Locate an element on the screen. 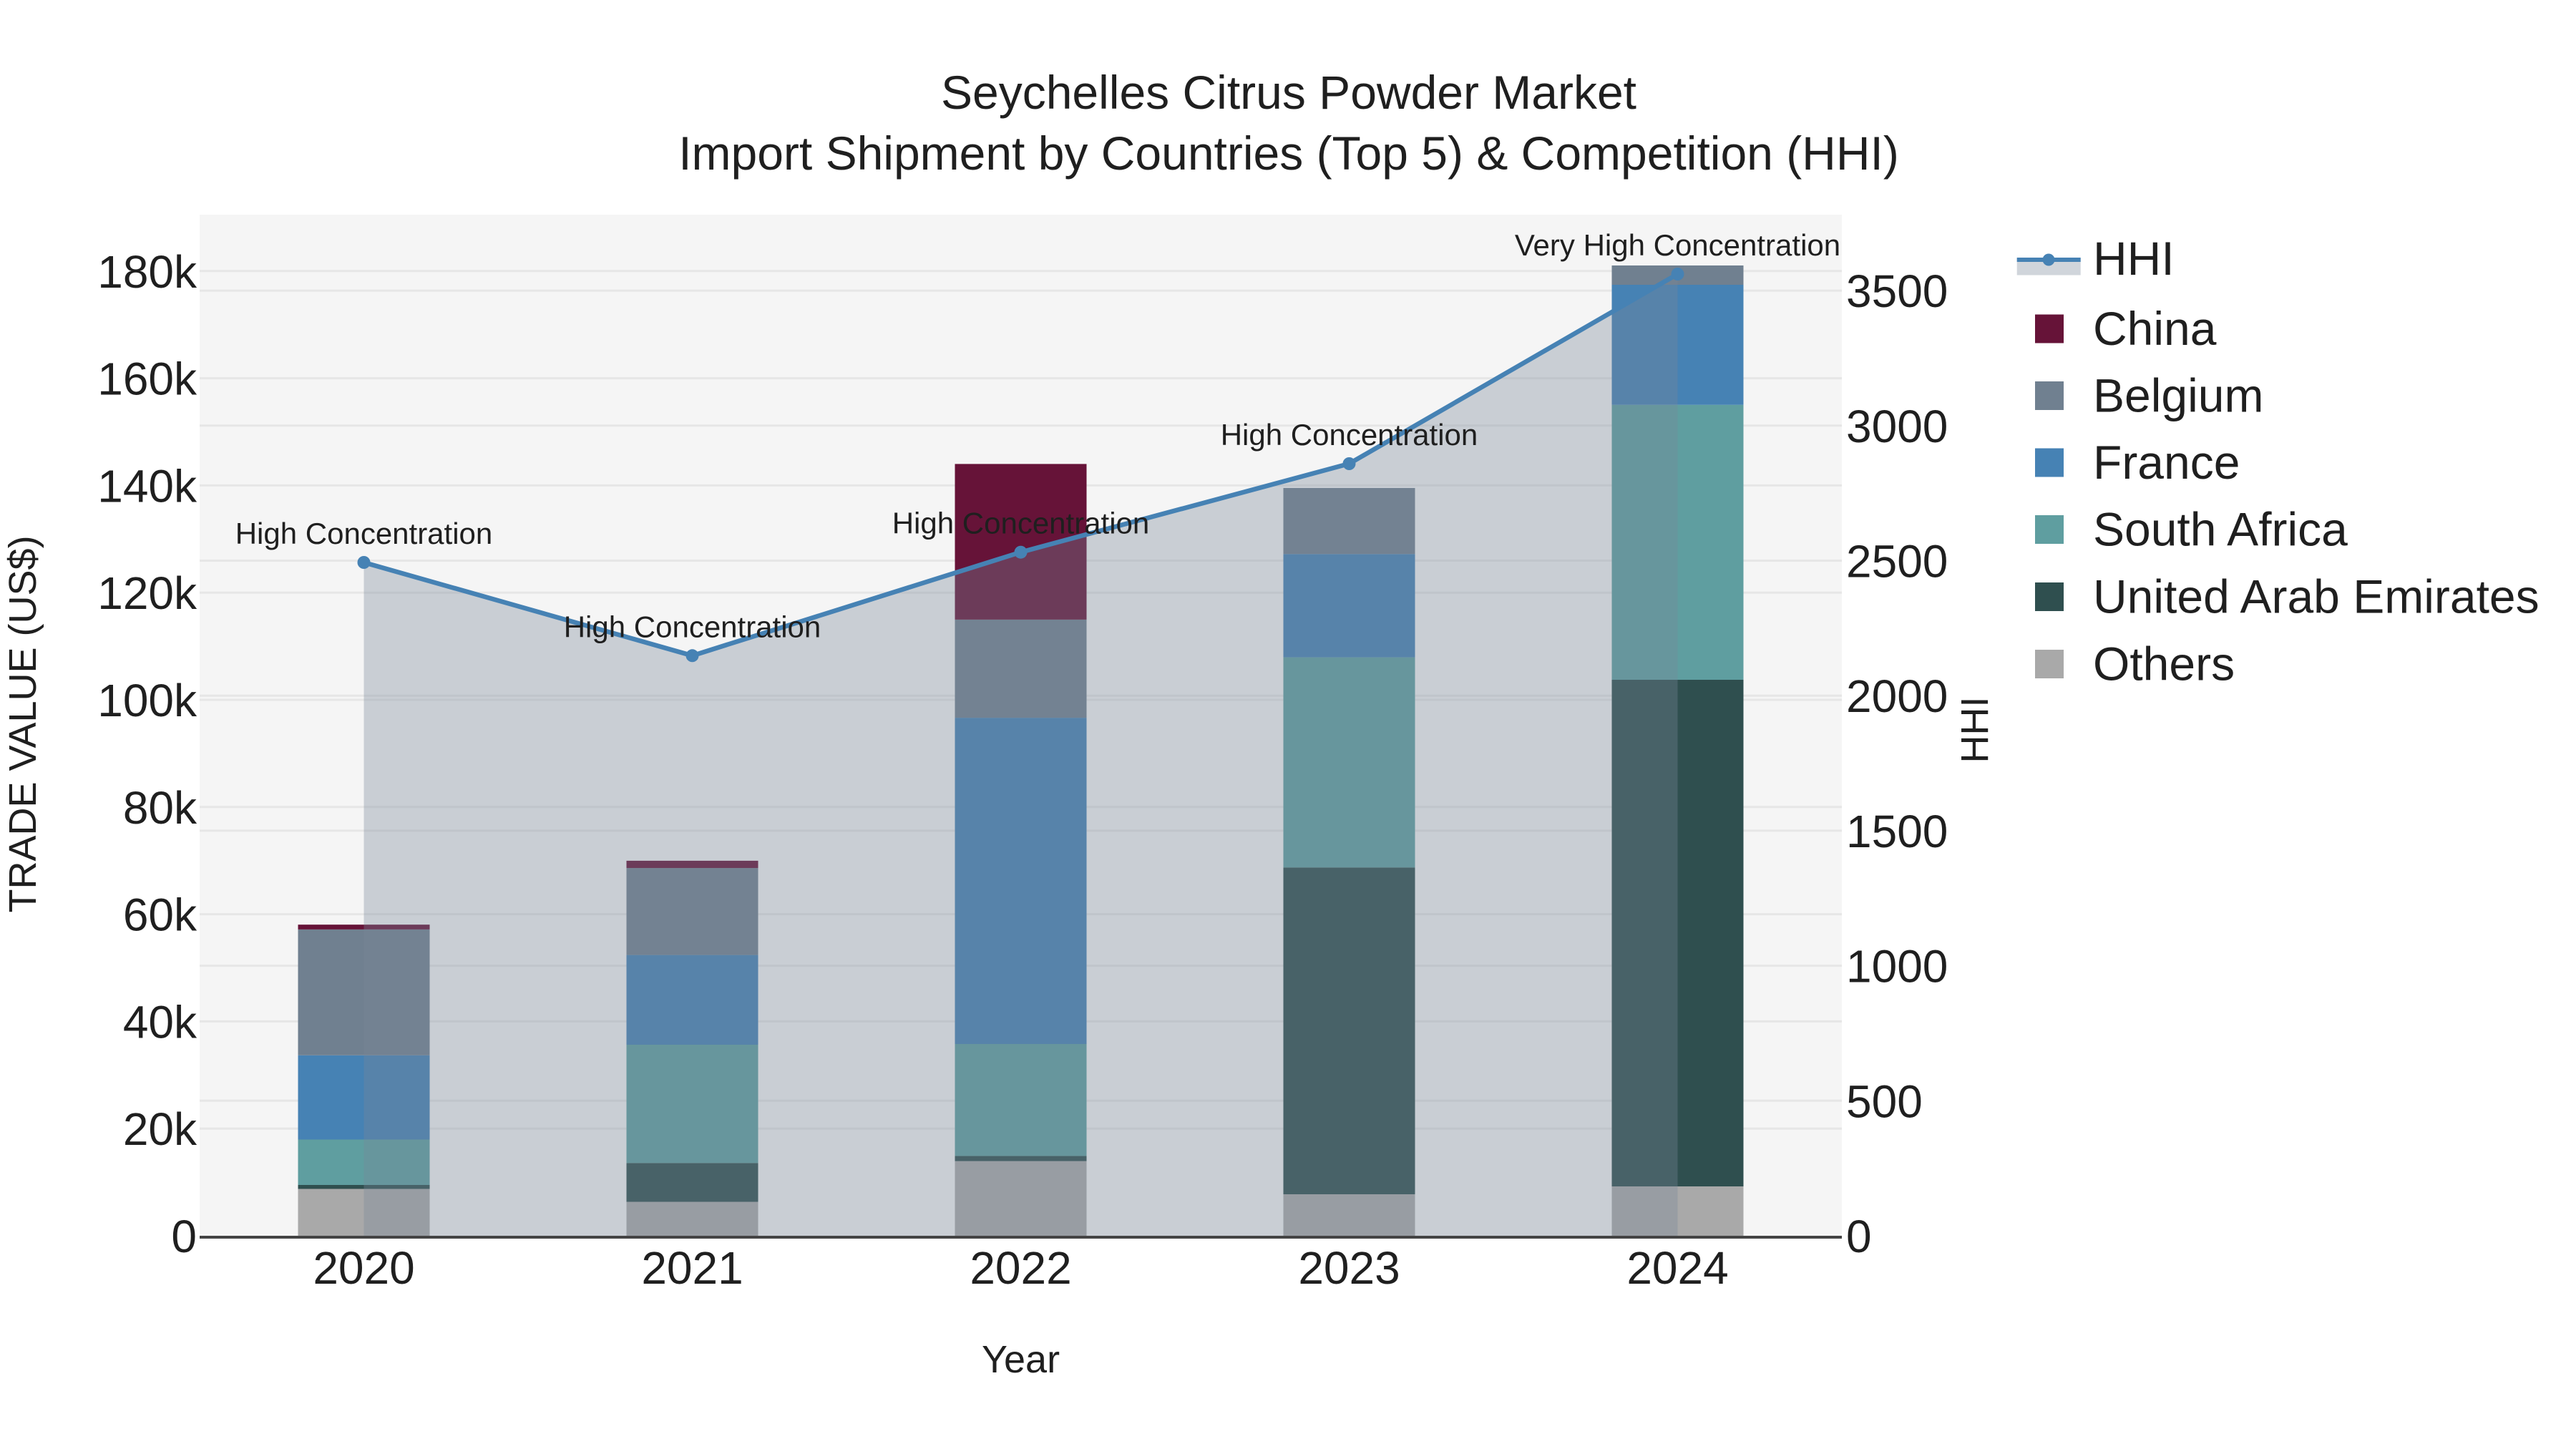  svg-text: 2500 is located at coordinates (1897, 561).